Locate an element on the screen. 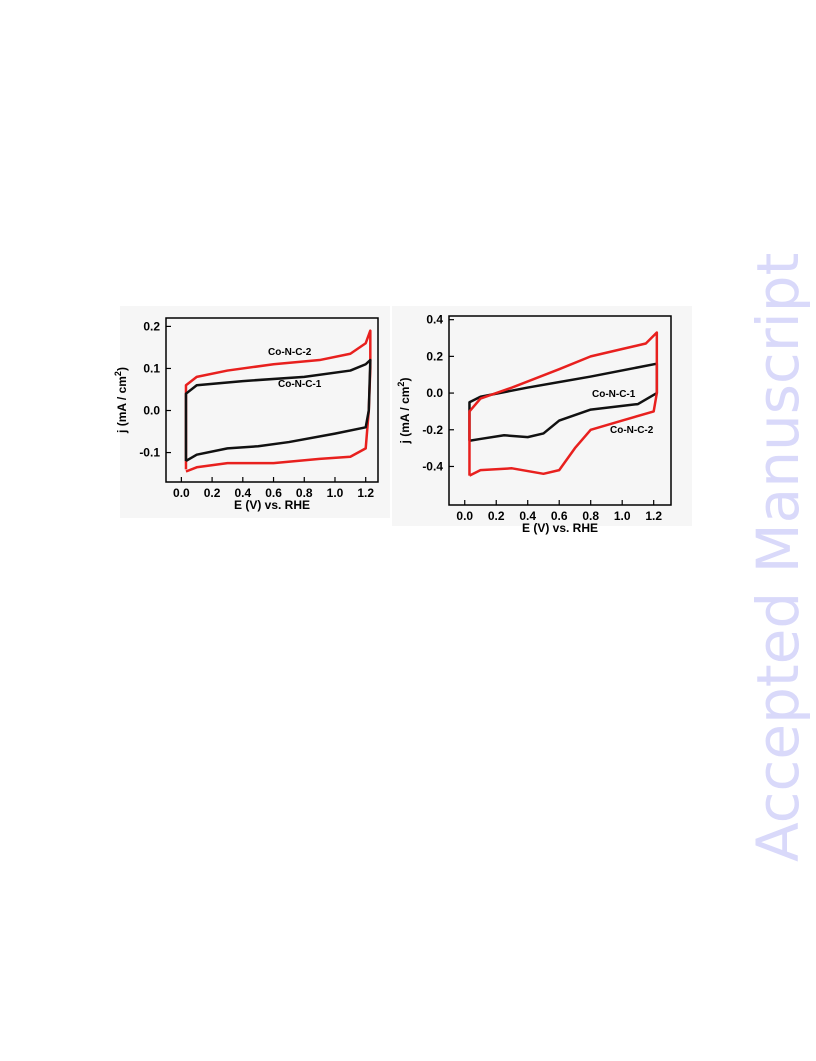 This screenshot has height=1061, width=816. y-tick-label: -0.2 is located at coordinates (432, 430).